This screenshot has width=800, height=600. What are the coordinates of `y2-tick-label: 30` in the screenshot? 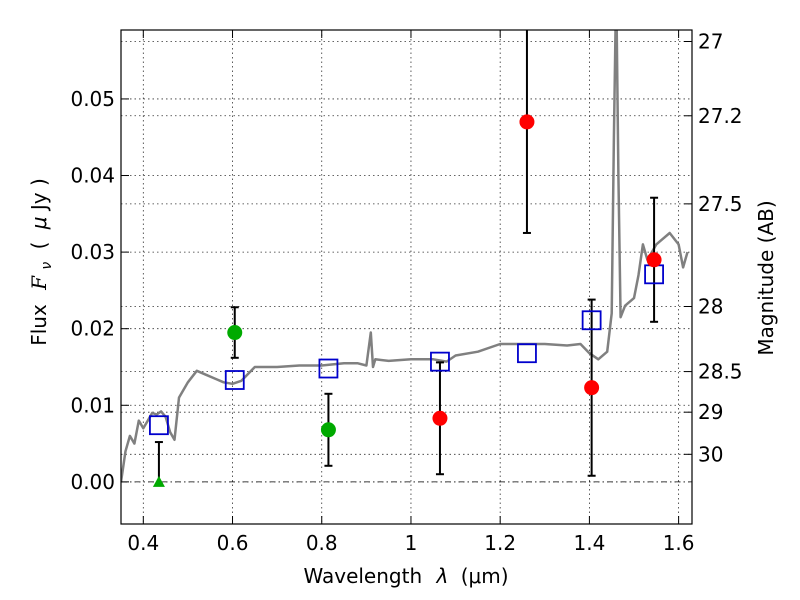 It's located at (710, 454).